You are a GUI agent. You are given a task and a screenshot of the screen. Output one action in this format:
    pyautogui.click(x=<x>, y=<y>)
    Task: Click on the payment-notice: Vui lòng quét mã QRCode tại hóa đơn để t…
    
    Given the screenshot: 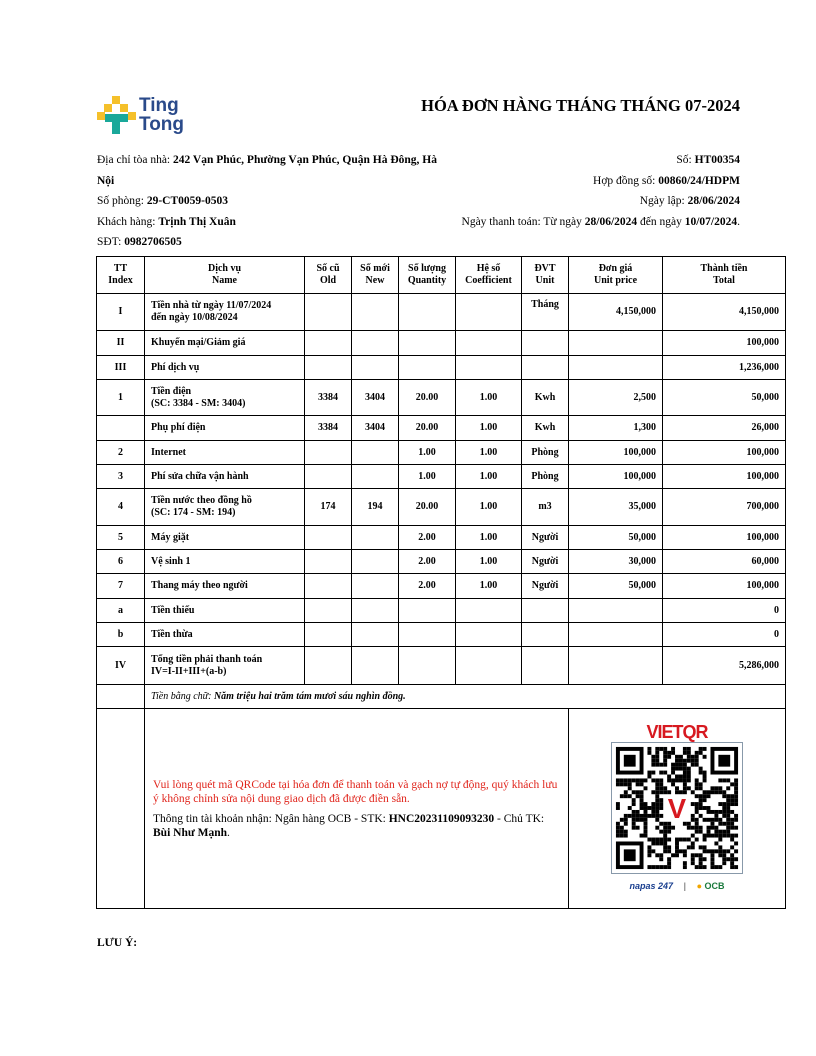 What is the action you would take?
    pyautogui.click(x=355, y=791)
    